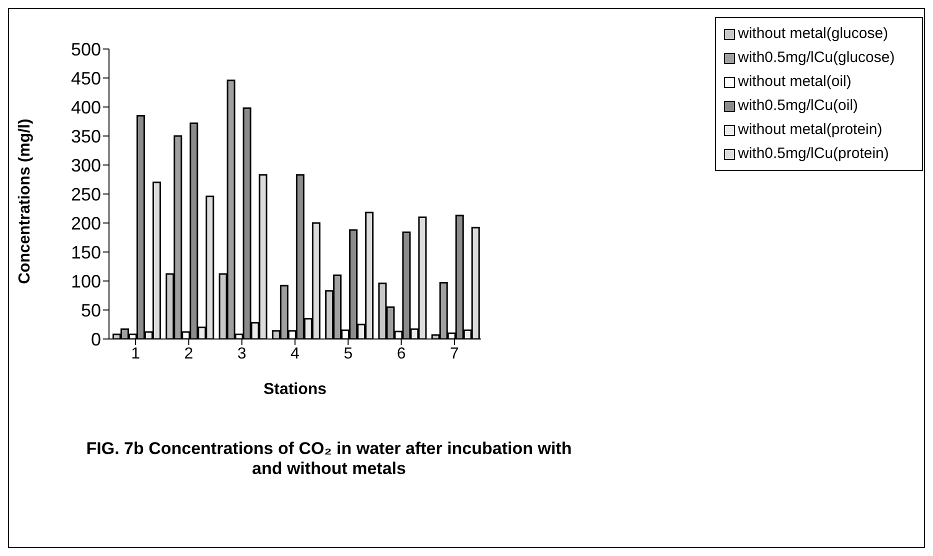 Image resolution: width=933 pixels, height=556 pixels. What do you see at coordinates (295, 353) in the screenshot?
I see `x-tick-label: 4` at bounding box center [295, 353].